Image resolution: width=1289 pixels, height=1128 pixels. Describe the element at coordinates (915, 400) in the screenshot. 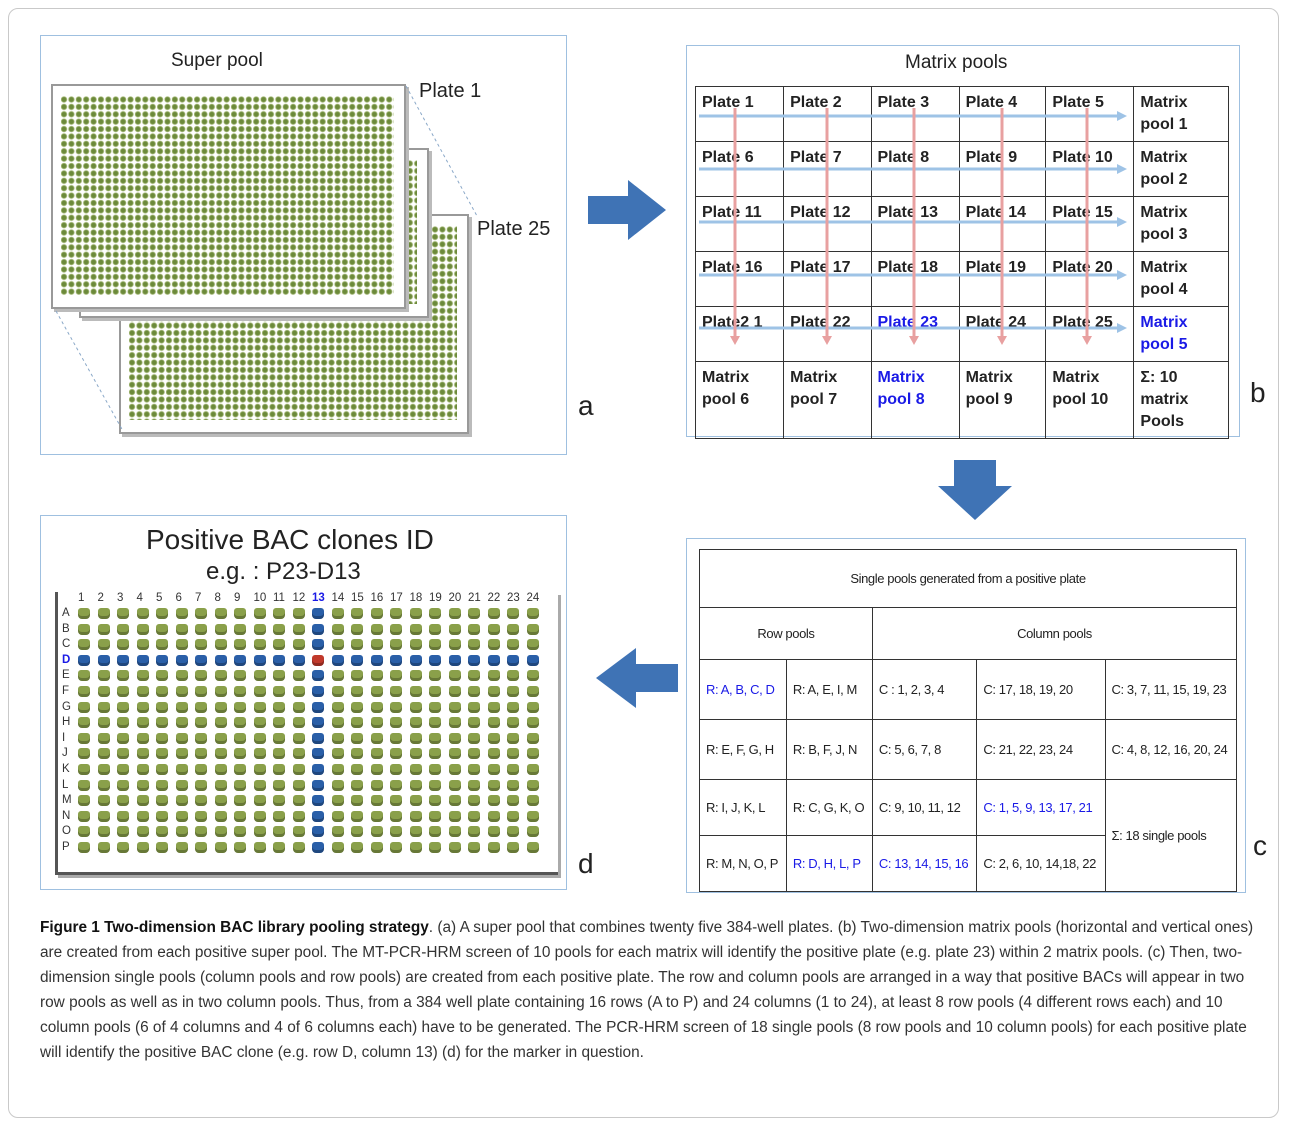

I see `matrix-cell: Matrix pool 8` at that location.